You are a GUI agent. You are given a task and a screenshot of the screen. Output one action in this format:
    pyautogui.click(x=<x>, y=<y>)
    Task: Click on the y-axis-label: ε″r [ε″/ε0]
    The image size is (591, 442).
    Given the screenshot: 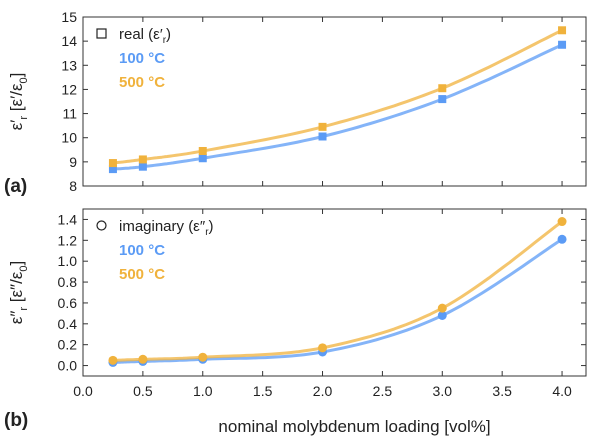 What is the action you would take?
    pyautogui.click(x=18, y=293)
    